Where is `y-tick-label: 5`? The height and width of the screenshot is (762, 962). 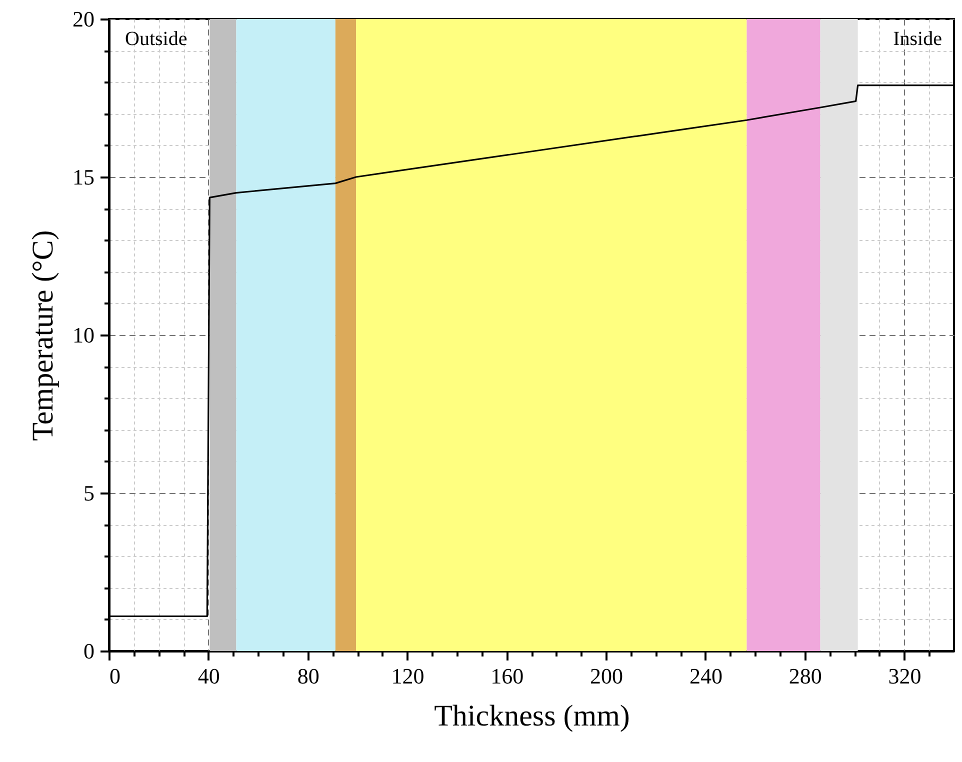 y-tick-label: 5 is located at coordinates (89, 493).